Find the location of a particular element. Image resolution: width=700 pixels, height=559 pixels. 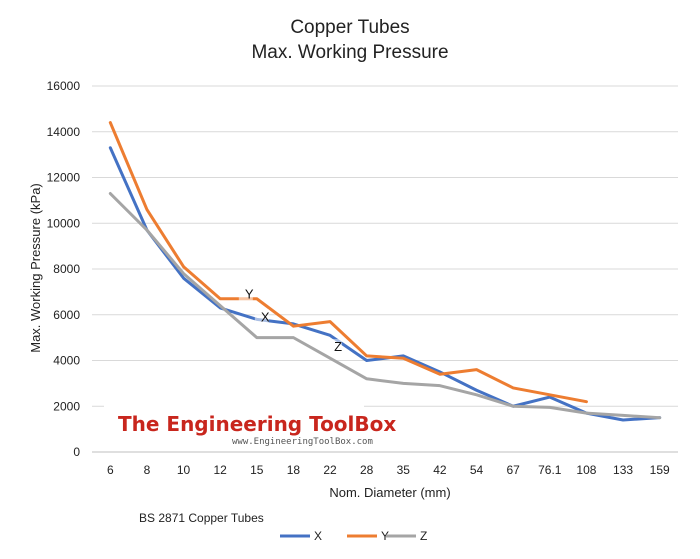

annotation-label-z: Z is located at coordinates (338, 346).